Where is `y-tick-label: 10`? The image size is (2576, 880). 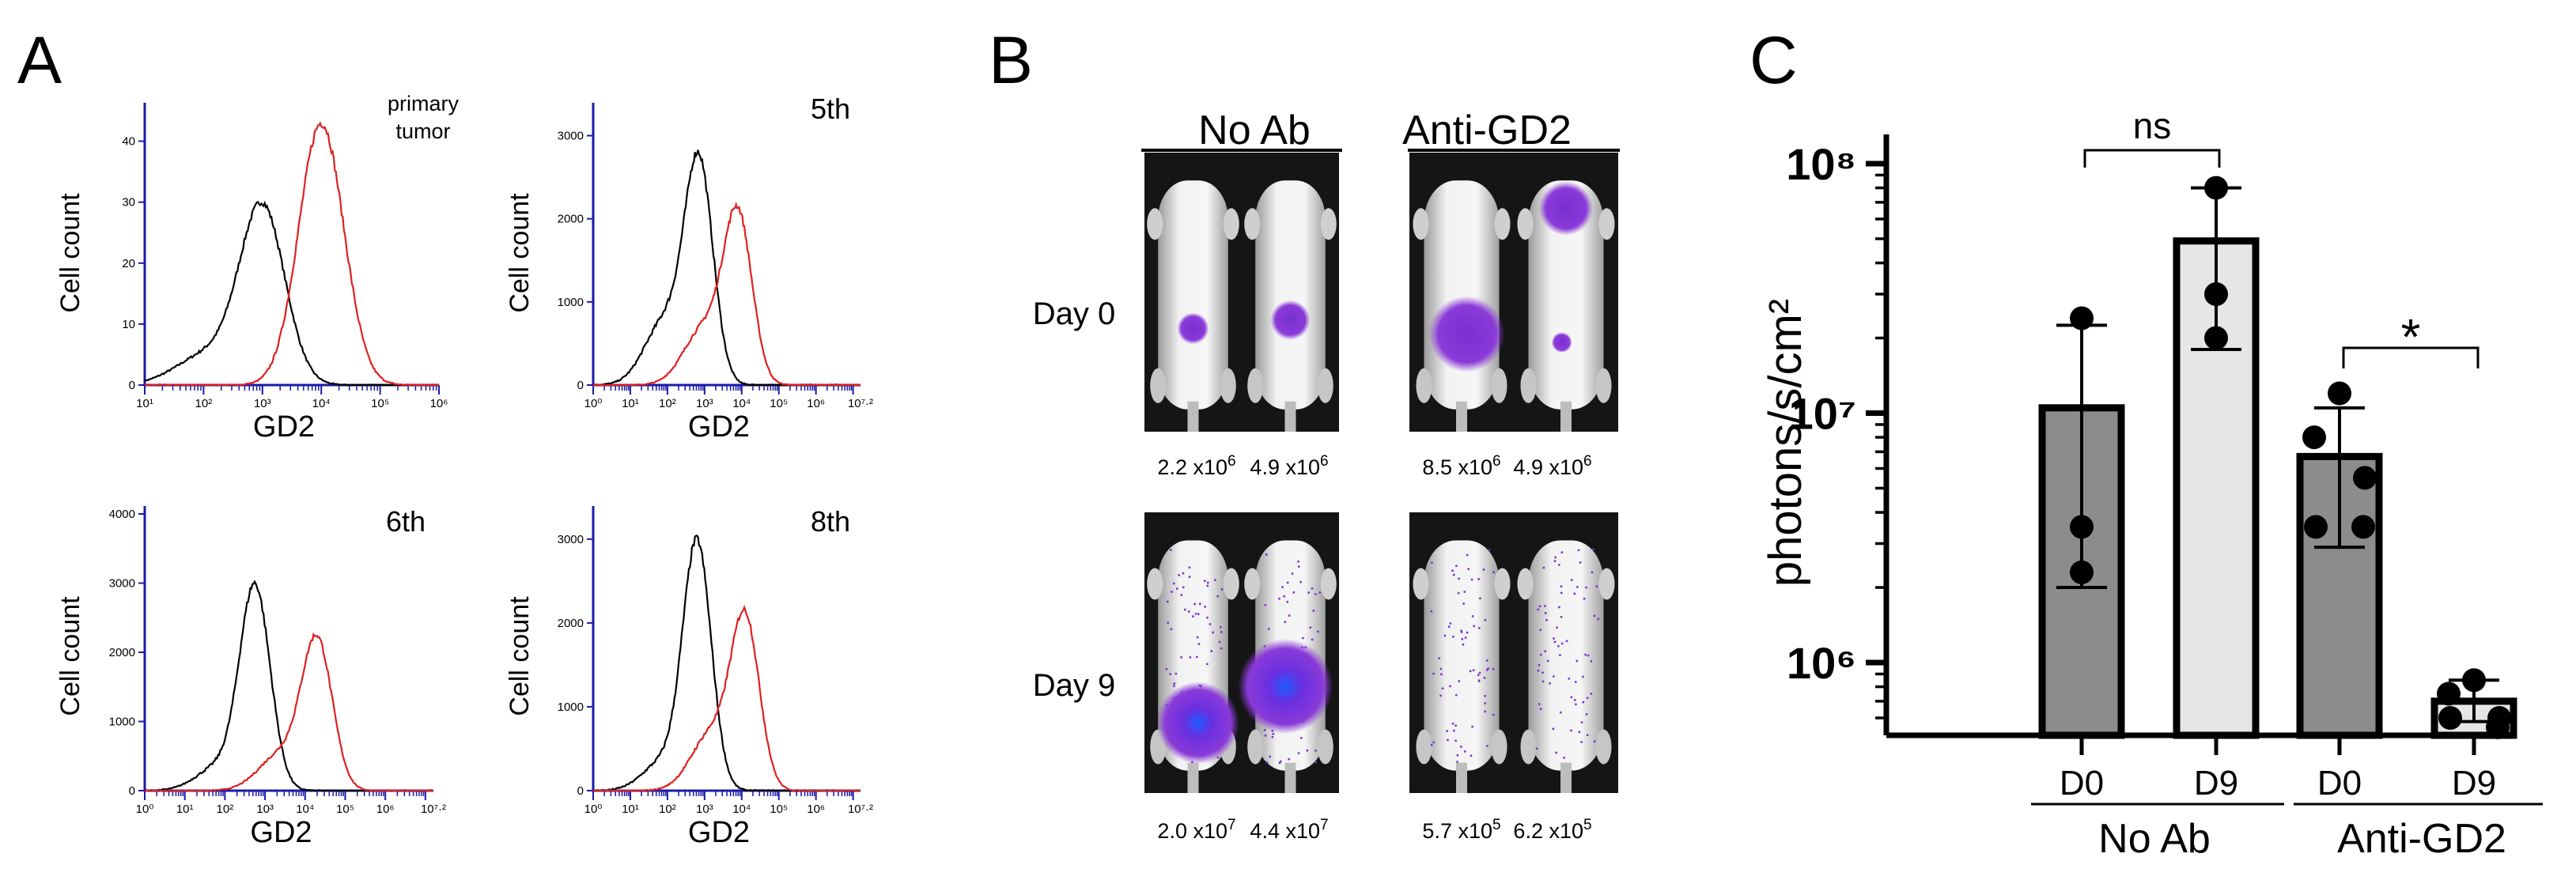
y-tick-label: 10 is located at coordinates (128, 325).